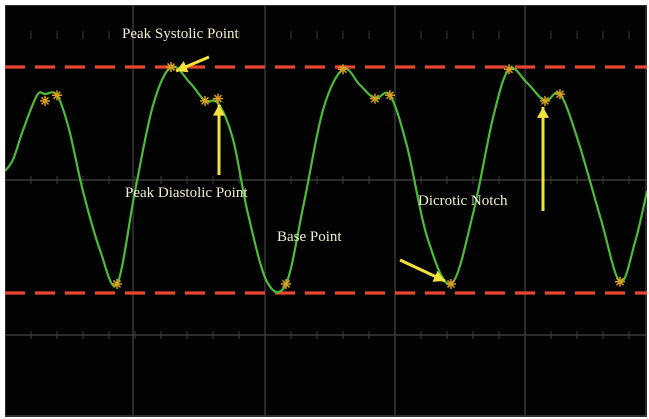 The image size is (649, 419). I want to click on label-dicrotic-notch: Dicrotic Notch, so click(463, 201).